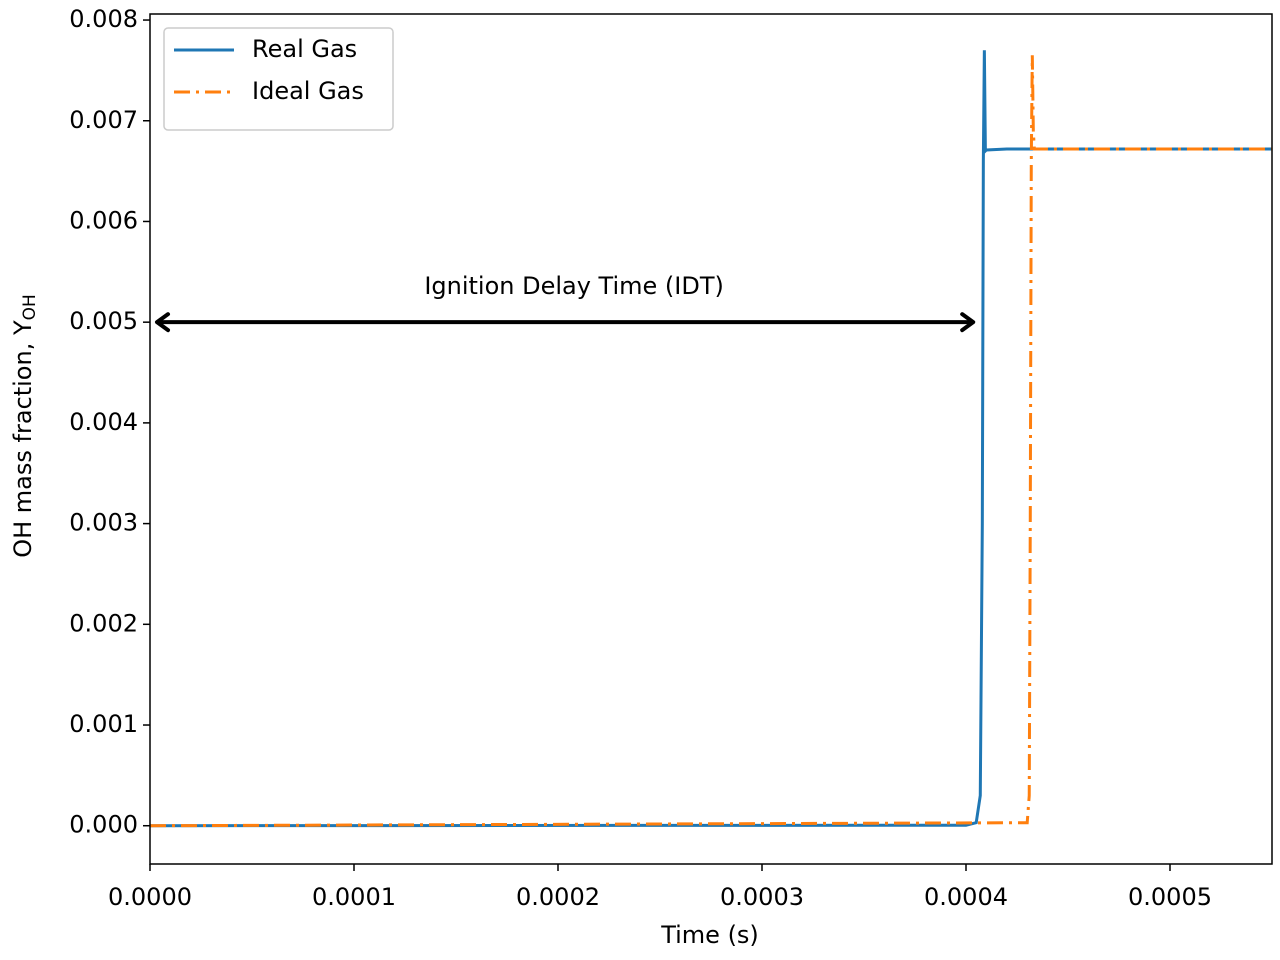 Image resolution: width=1280 pixels, height=960 pixels. I want to click on y-tick-label: 0.002, so click(103, 623).